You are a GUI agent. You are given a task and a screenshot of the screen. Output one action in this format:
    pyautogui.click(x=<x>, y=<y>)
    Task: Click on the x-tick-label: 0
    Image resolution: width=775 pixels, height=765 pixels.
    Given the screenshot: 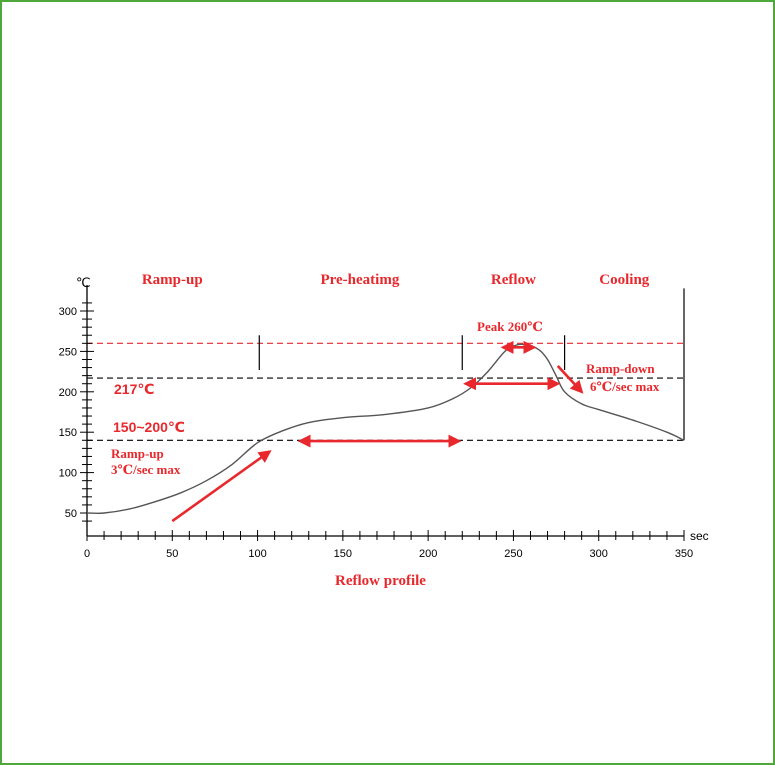 What is the action you would take?
    pyautogui.click(x=87, y=554)
    